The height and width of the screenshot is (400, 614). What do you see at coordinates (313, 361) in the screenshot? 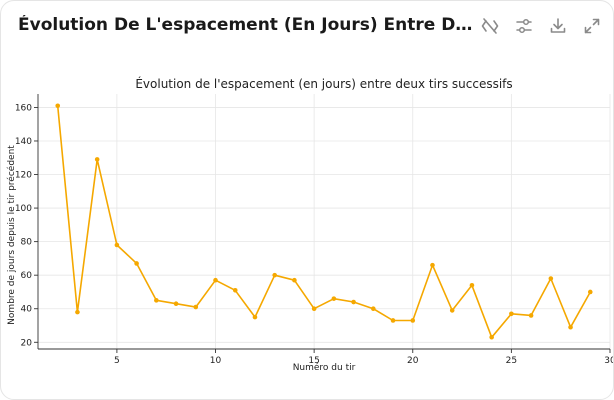
I see `x-tick-label: 15` at bounding box center [313, 361].